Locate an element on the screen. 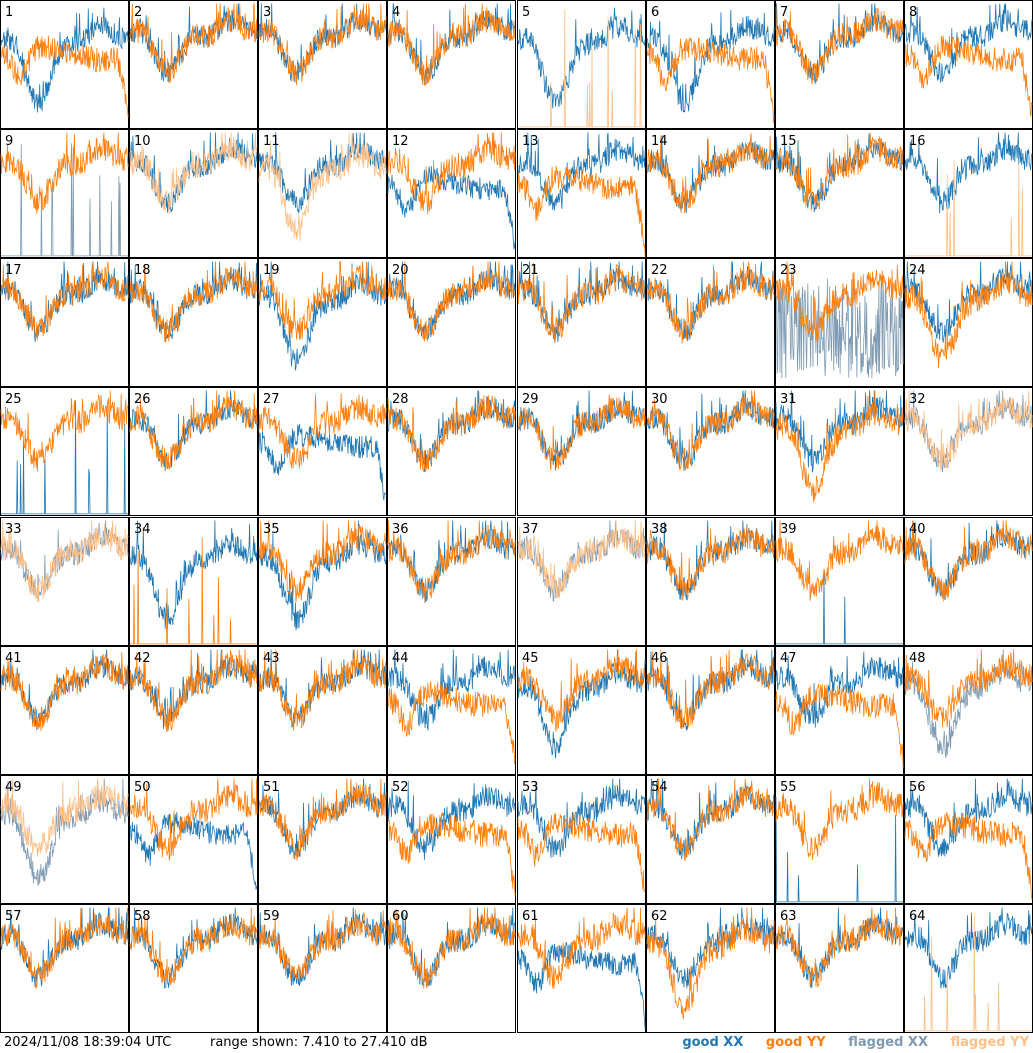 The width and height of the screenshot is (1033, 1053). tile-label: 63 is located at coordinates (788, 916).